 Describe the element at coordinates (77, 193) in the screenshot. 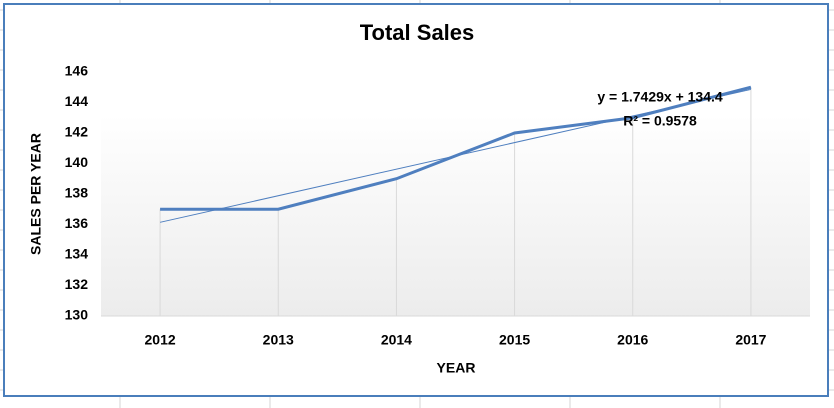

I see `y-tick-label: 138` at that location.